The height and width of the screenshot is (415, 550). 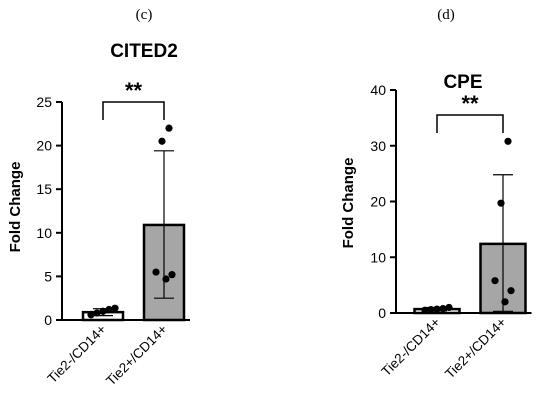 What do you see at coordinates (44, 189) in the screenshot?
I see `y-tick-label: 15` at bounding box center [44, 189].